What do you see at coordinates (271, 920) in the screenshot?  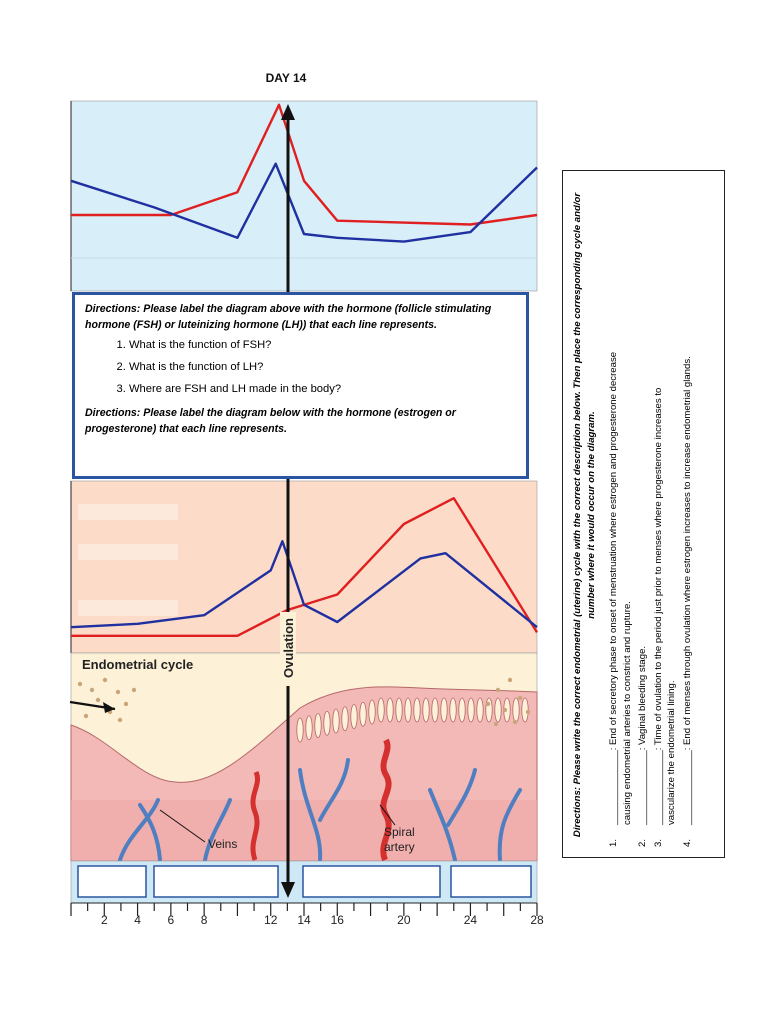 I see `day-tick-label: 12` at bounding box center [271, 920].